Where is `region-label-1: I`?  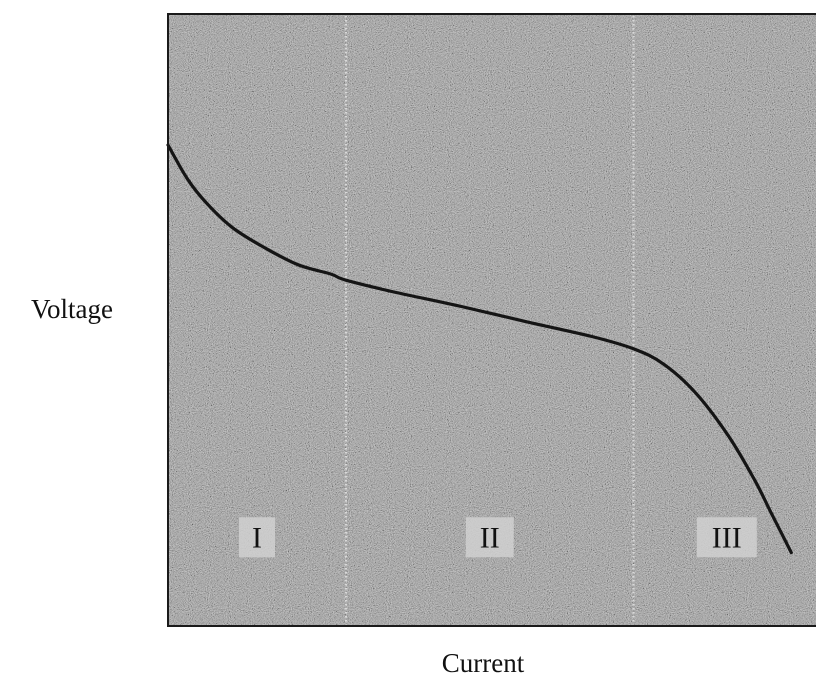 region-label-1: I is located at coordinates (257, 537).